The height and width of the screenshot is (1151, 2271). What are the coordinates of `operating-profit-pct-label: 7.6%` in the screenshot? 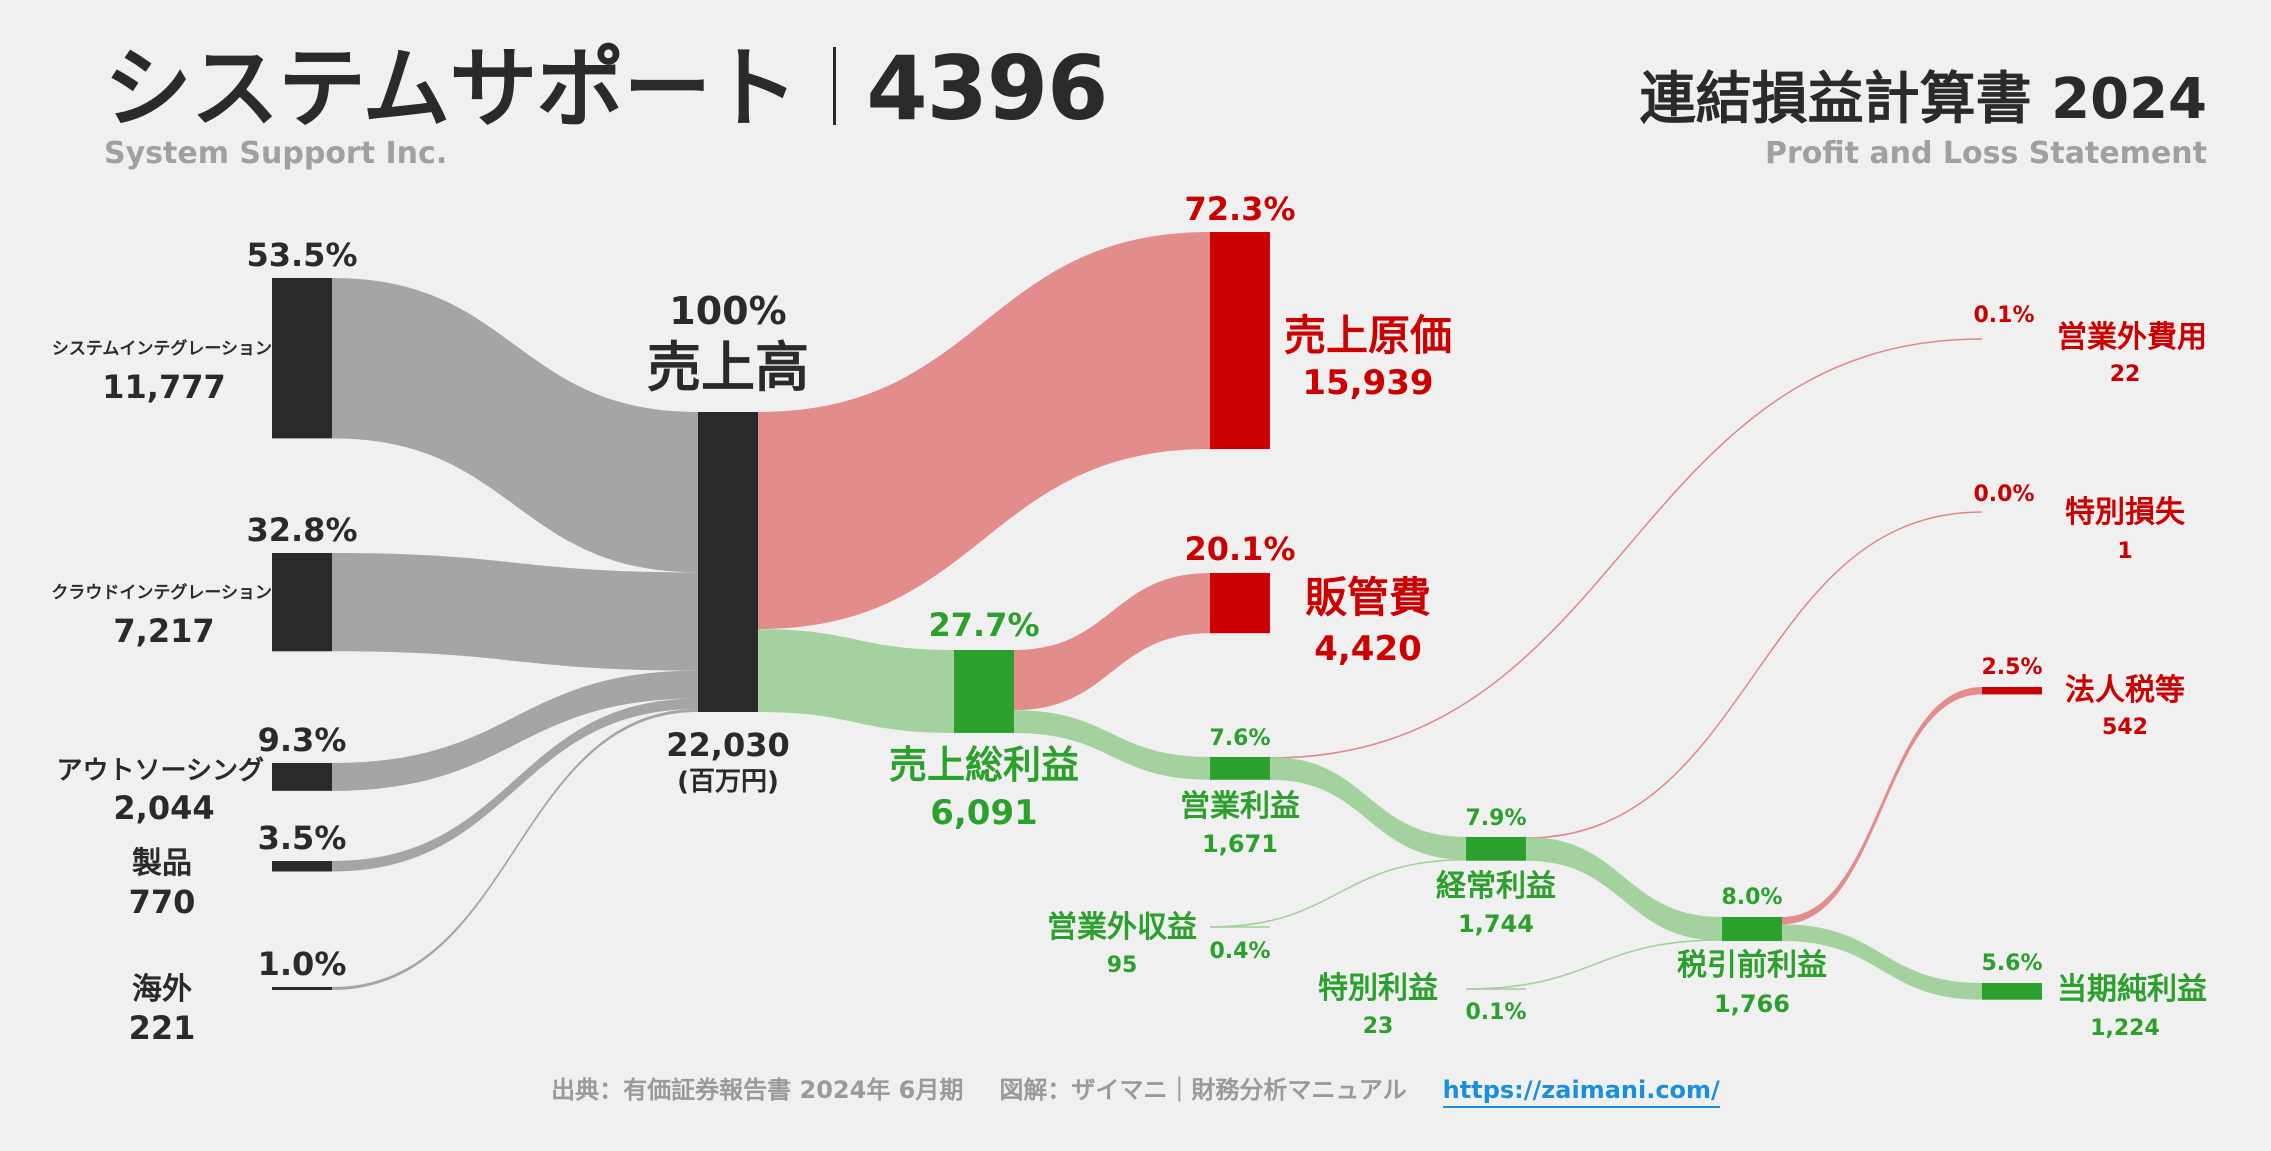 It's located at (1239, 738).